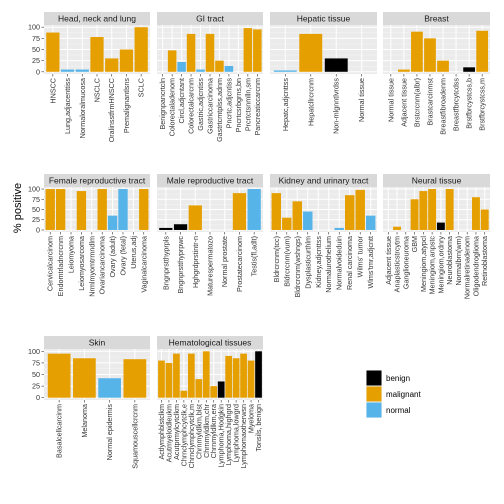  What do you see at coordinates (370, 262) in the screenshot?
I see `x-tick-label: Wlms'tmr,adjcntt` at bounding box center [370, 262].